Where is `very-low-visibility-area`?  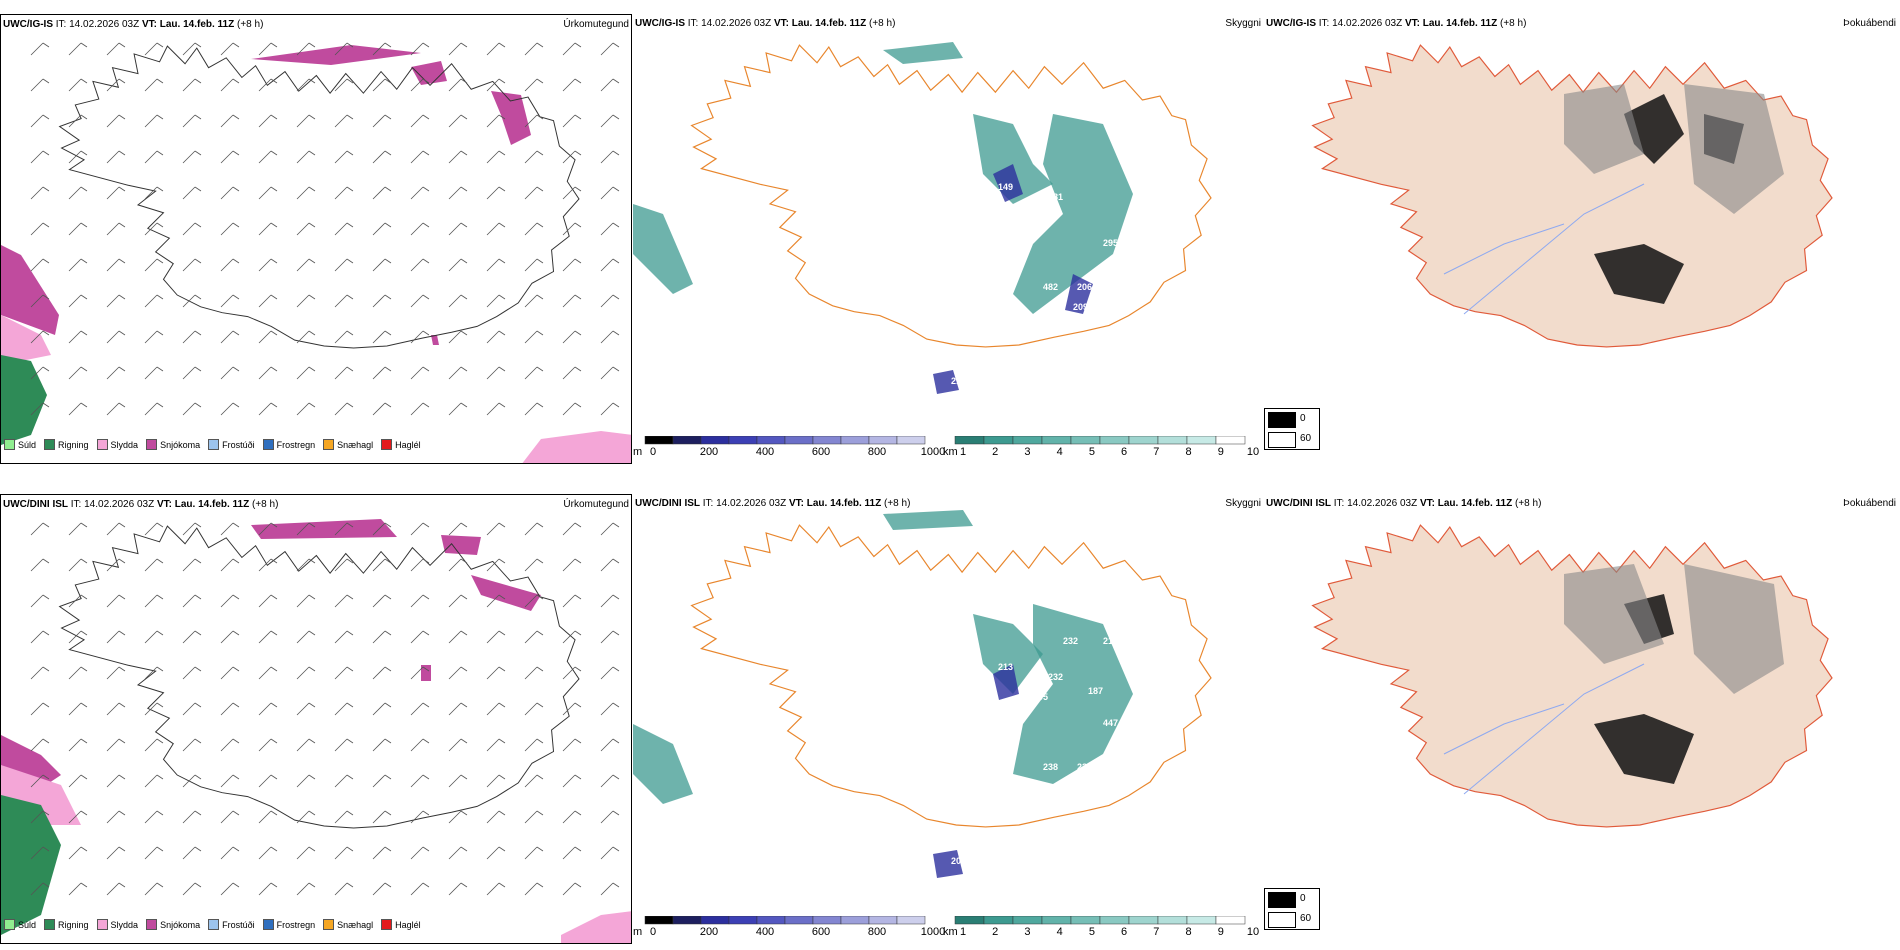
very-low-visibility-area is located at coordinates (976, 771).